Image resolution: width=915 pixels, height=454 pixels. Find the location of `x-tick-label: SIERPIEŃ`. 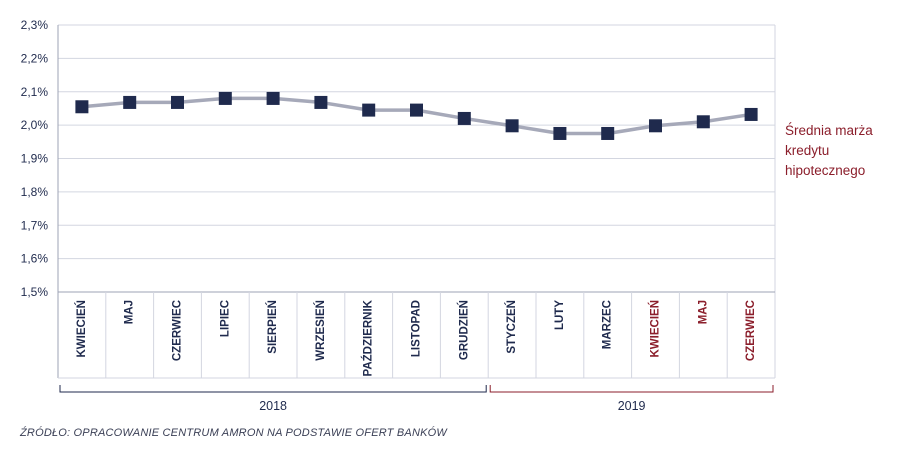

x-tick-label: SIERPIEŃ is located at coordinates (272, 327).